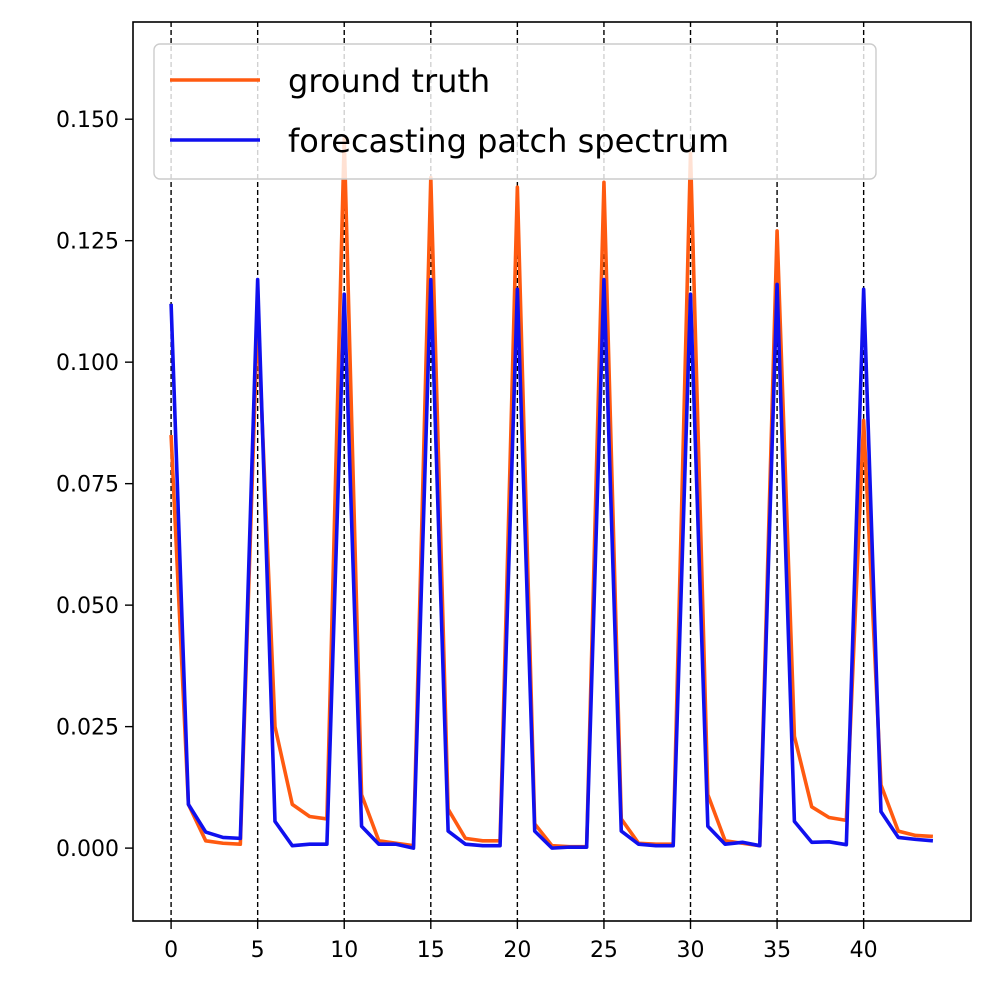 This screenshot has height=996, width=996. I want to click on y-tick-label: 0.050, so click(87, 606).